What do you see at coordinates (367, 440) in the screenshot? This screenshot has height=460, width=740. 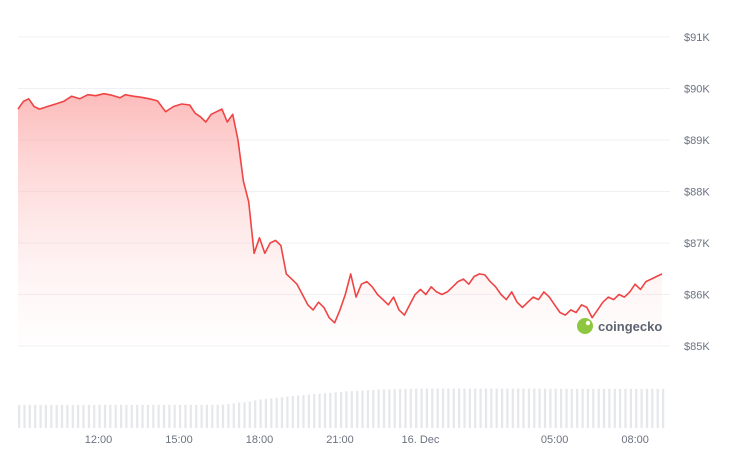 I see `x-axis-labels: 12:00 15:00 18:00 21:00 16. Dec 05:00 08:00` at bounding box center [367, 440].